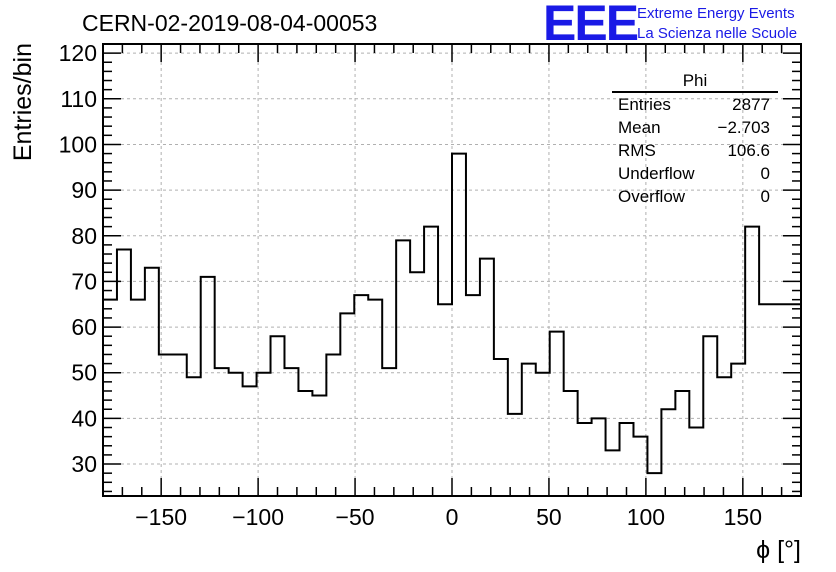 The image size is (836, 572). Describe the element at coordinates (355, 517) in the screenshot. I see `x-tick-label: −50` at that location.